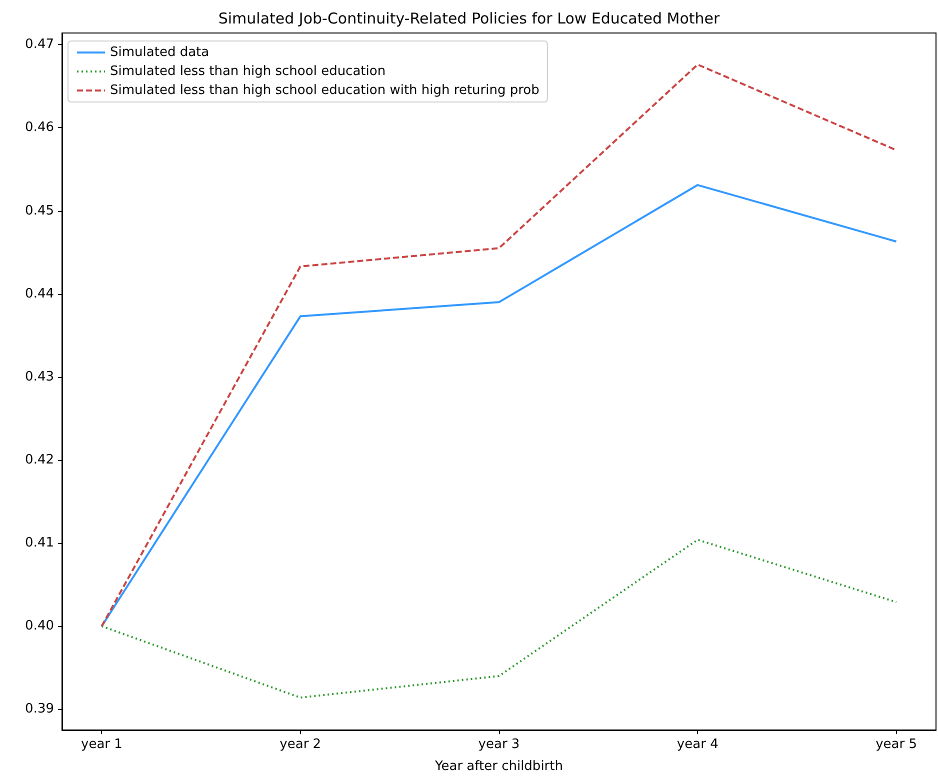  I want to click on legend-label: Simulated less than high school education, so click(248, 71).